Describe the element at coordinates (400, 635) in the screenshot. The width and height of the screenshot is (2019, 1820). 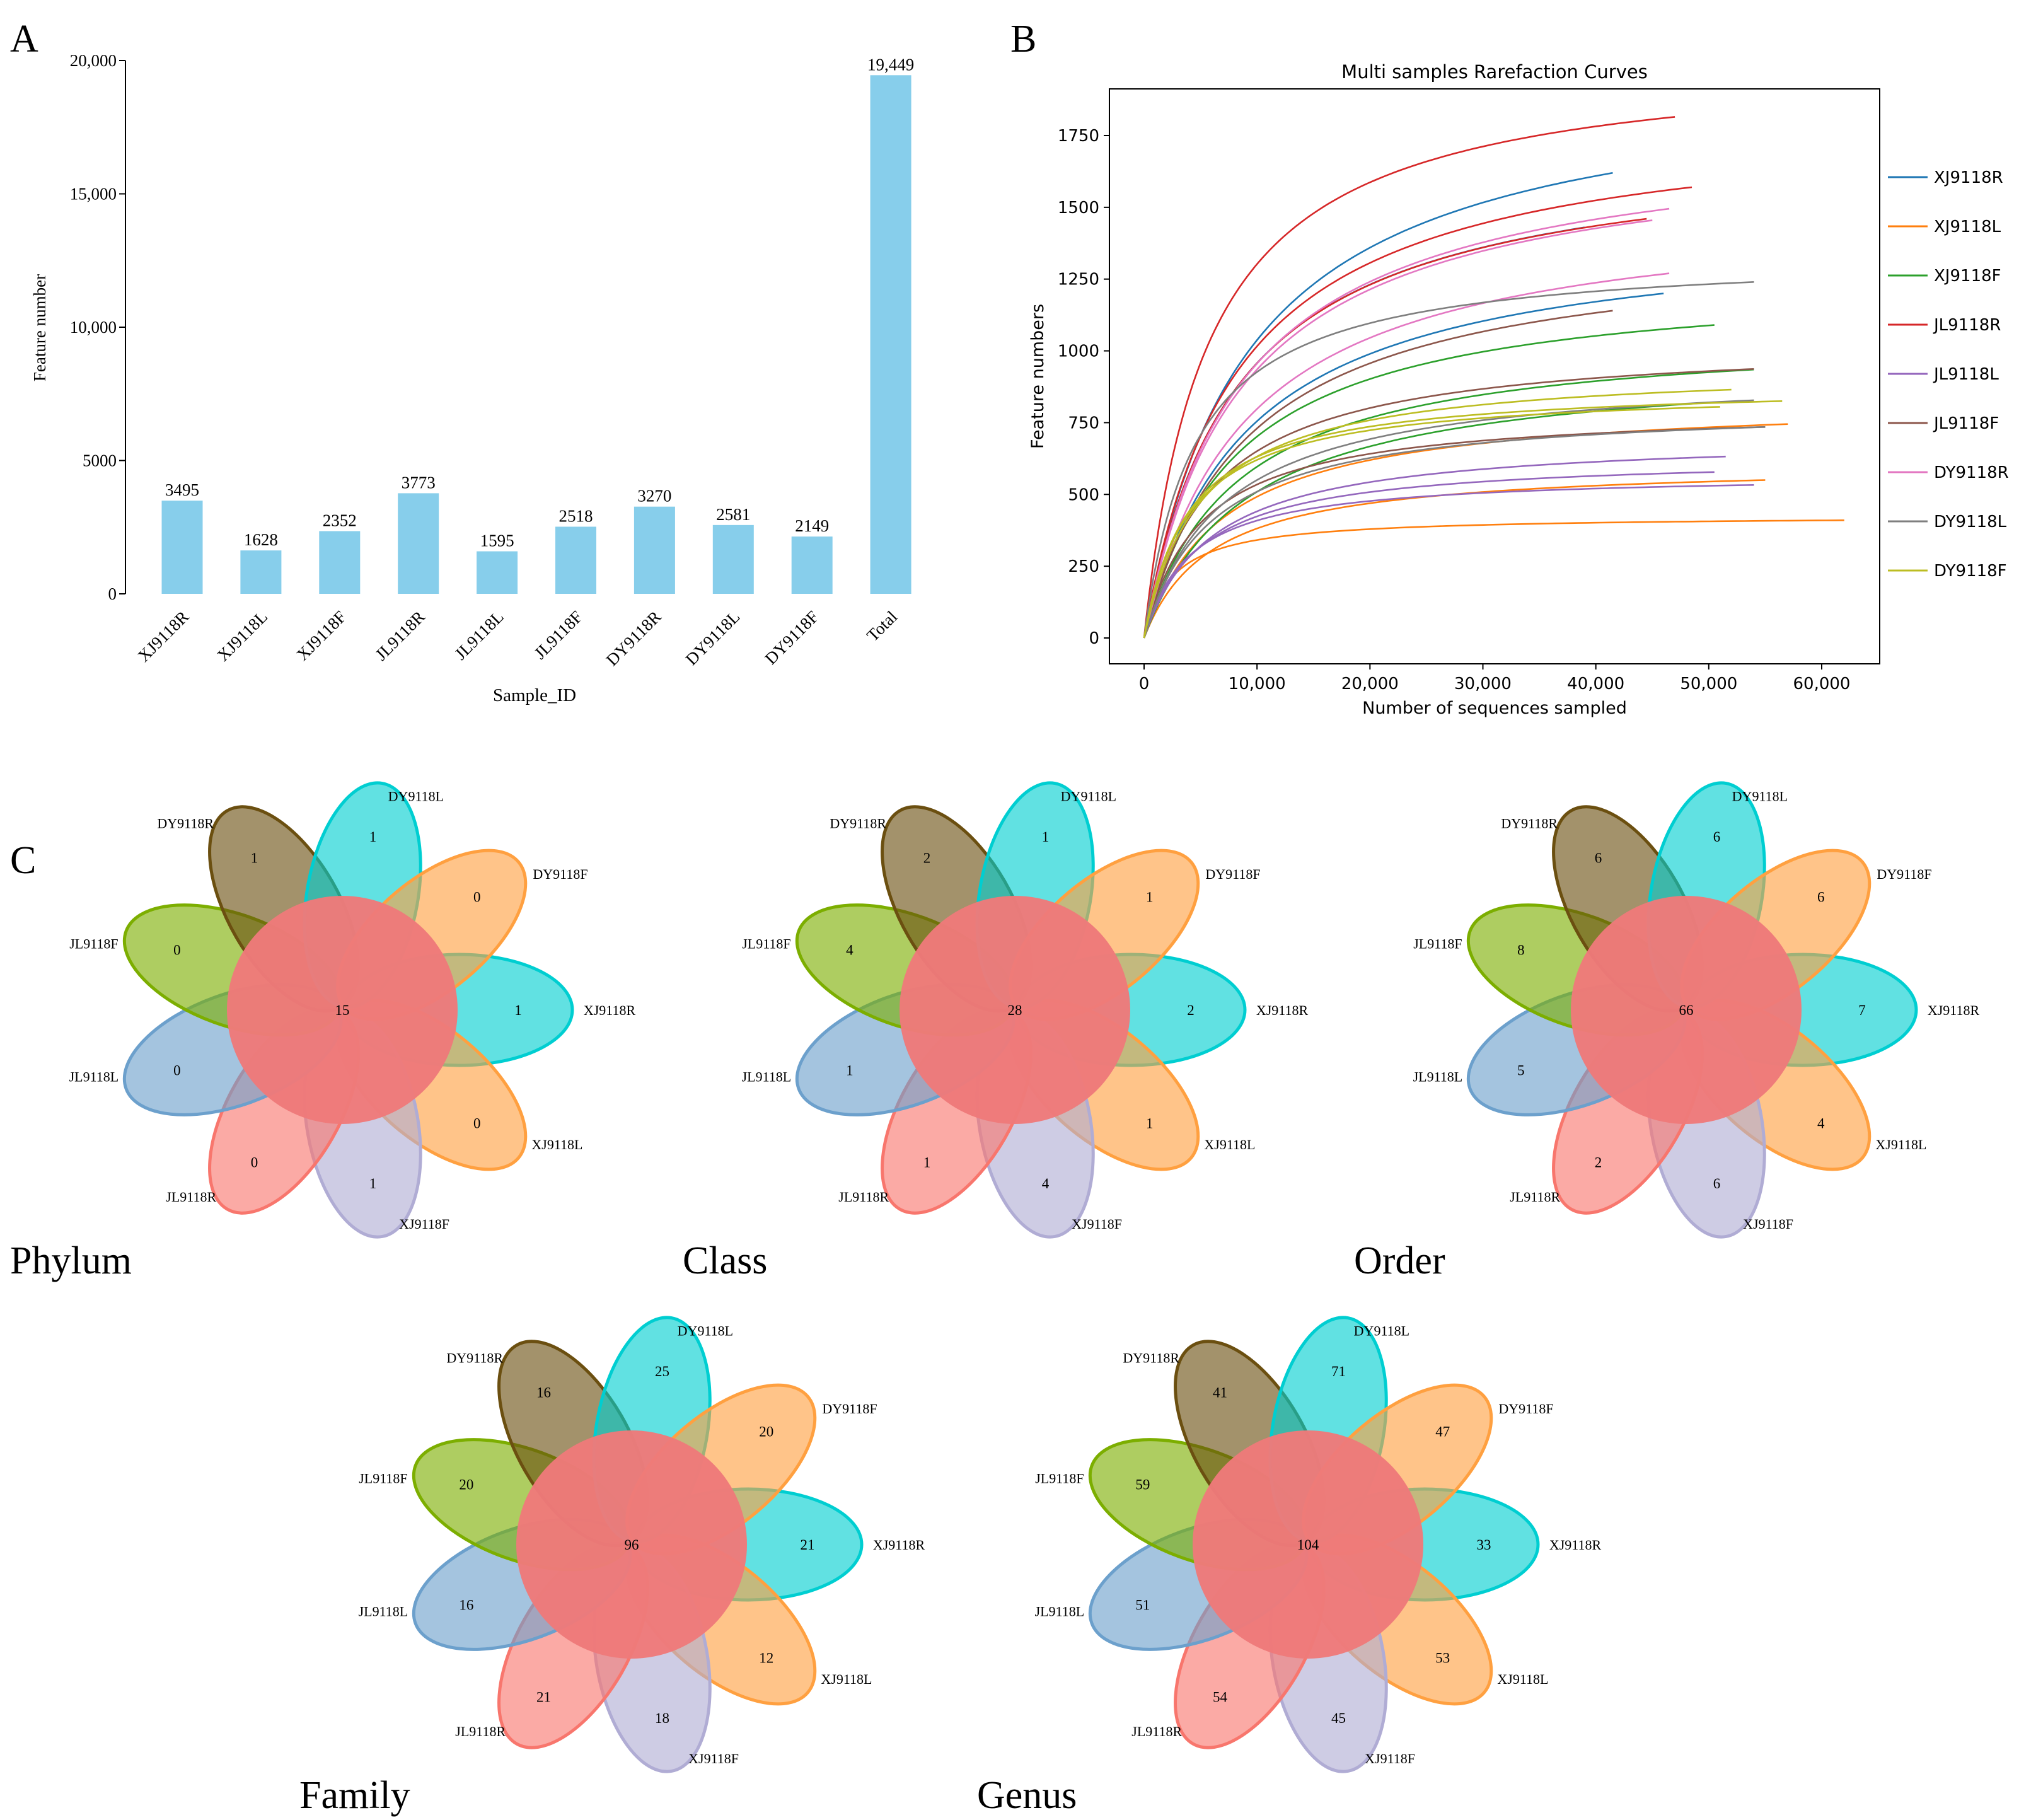
I see `x-tick-label: JL9118R` at that location.